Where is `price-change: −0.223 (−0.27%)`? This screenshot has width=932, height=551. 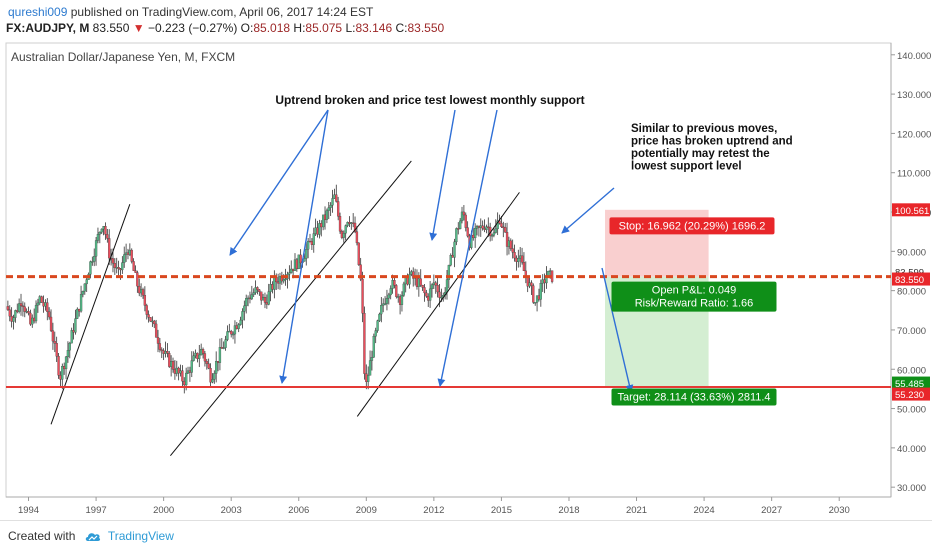
price-change: −0.223 (−0.27%) is located at coordinates (191, 28).